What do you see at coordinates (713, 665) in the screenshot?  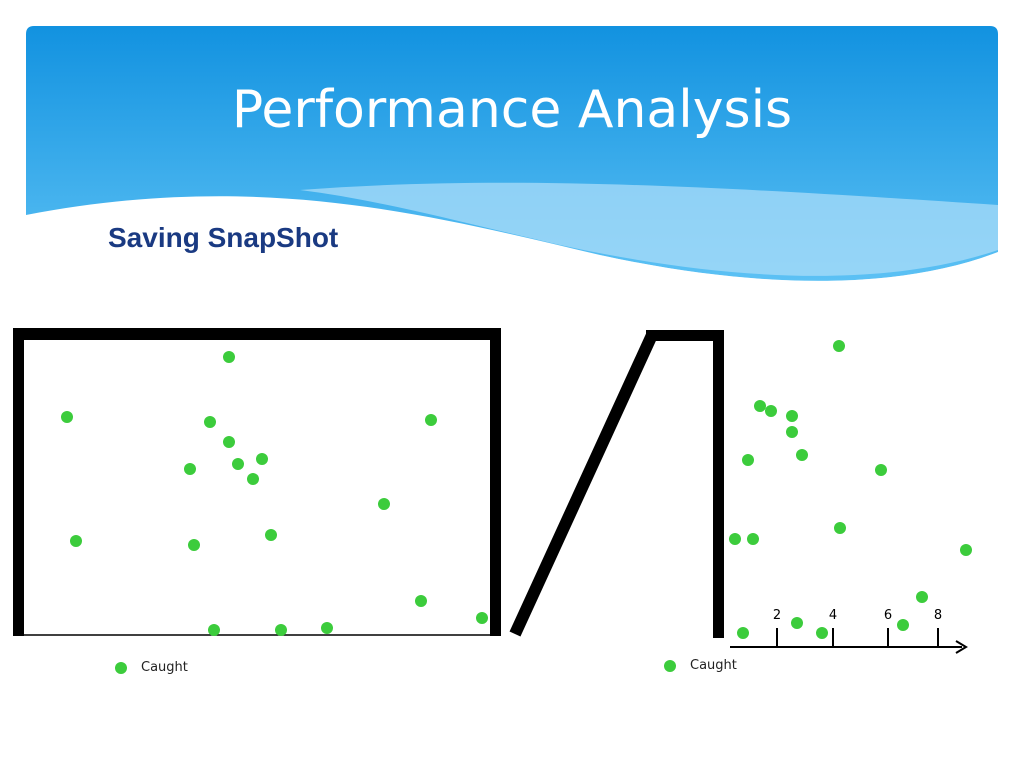 I see `legend-side-label: Caught` at bounding box center [713, 665].